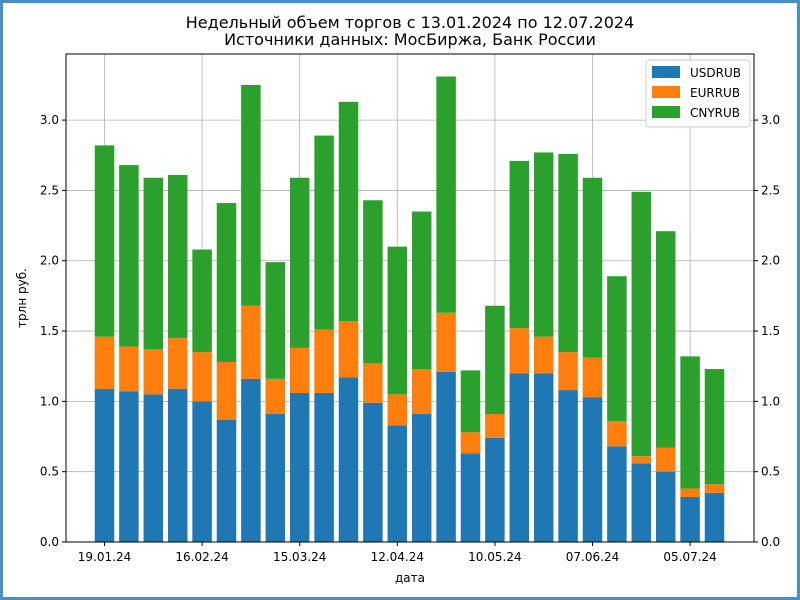  I want to click on x-tick-label: 19.01.24, so click(104, 557).